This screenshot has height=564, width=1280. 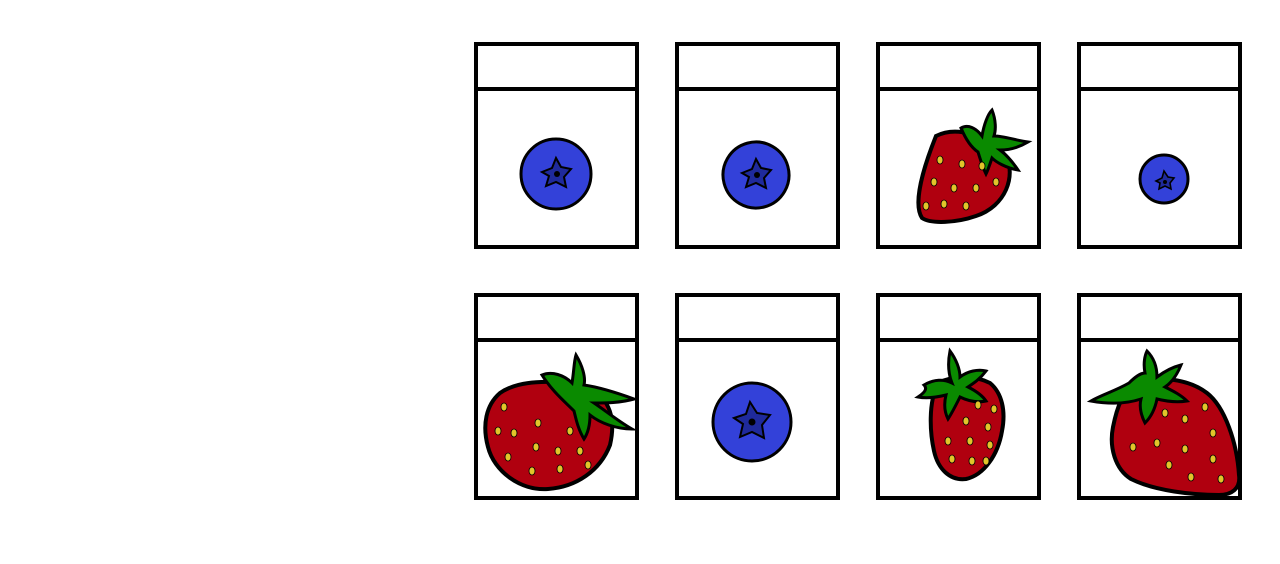 I want to click on card-4-label, so click(x=1159, y=68).